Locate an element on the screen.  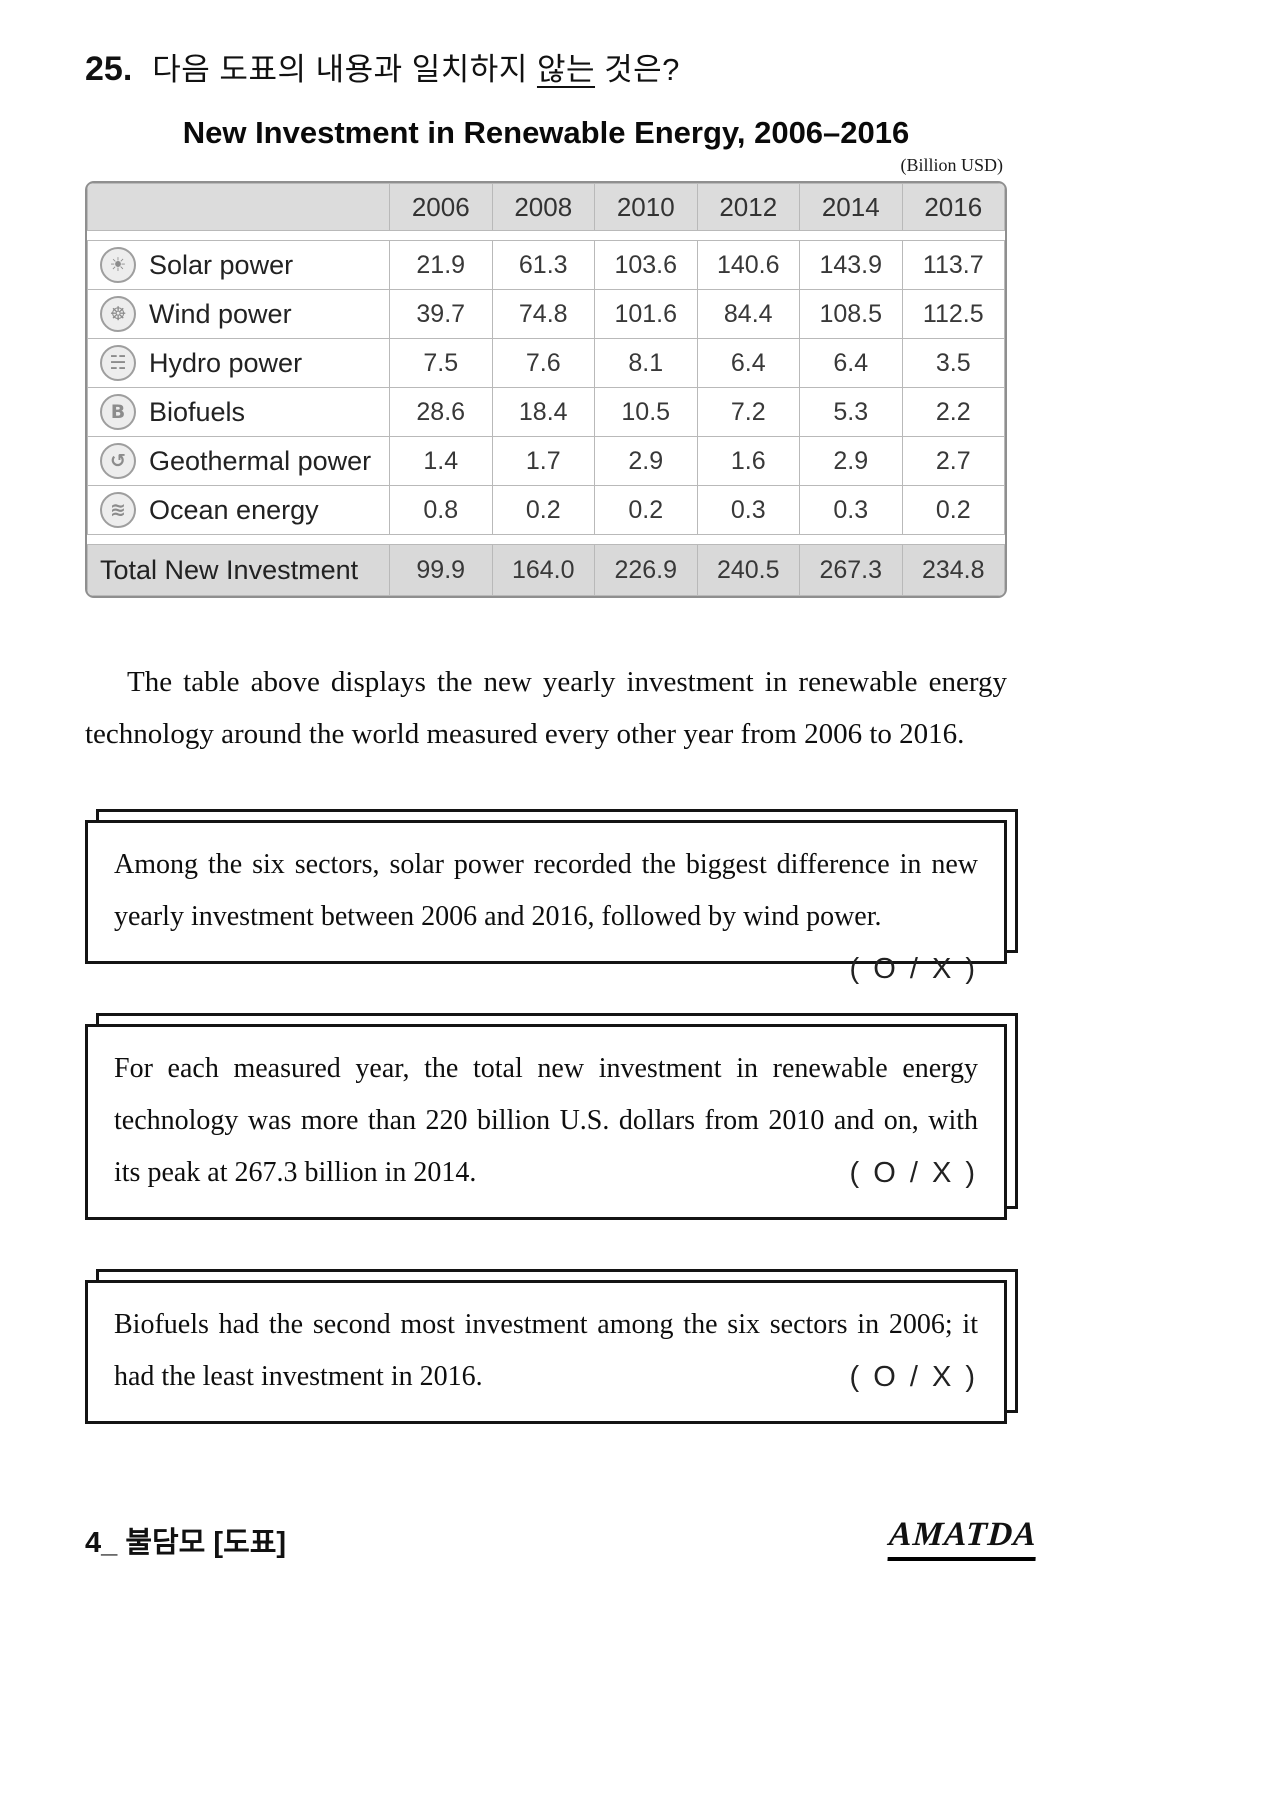
sun-icon: ☀ is located at coordinates (118, 265).